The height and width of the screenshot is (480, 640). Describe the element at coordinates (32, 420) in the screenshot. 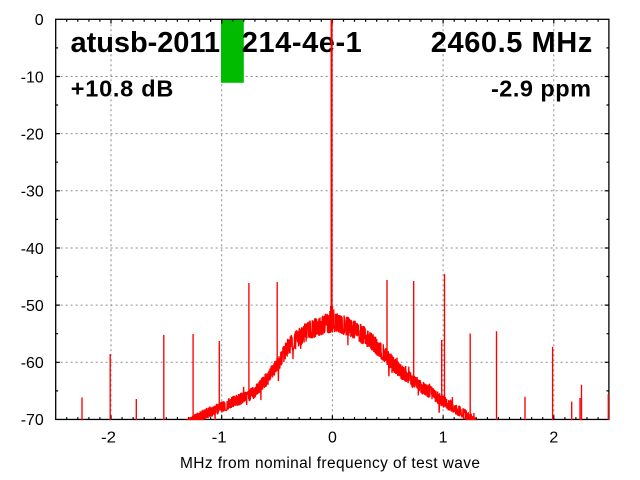

I see `svg-text: -70` at that location.